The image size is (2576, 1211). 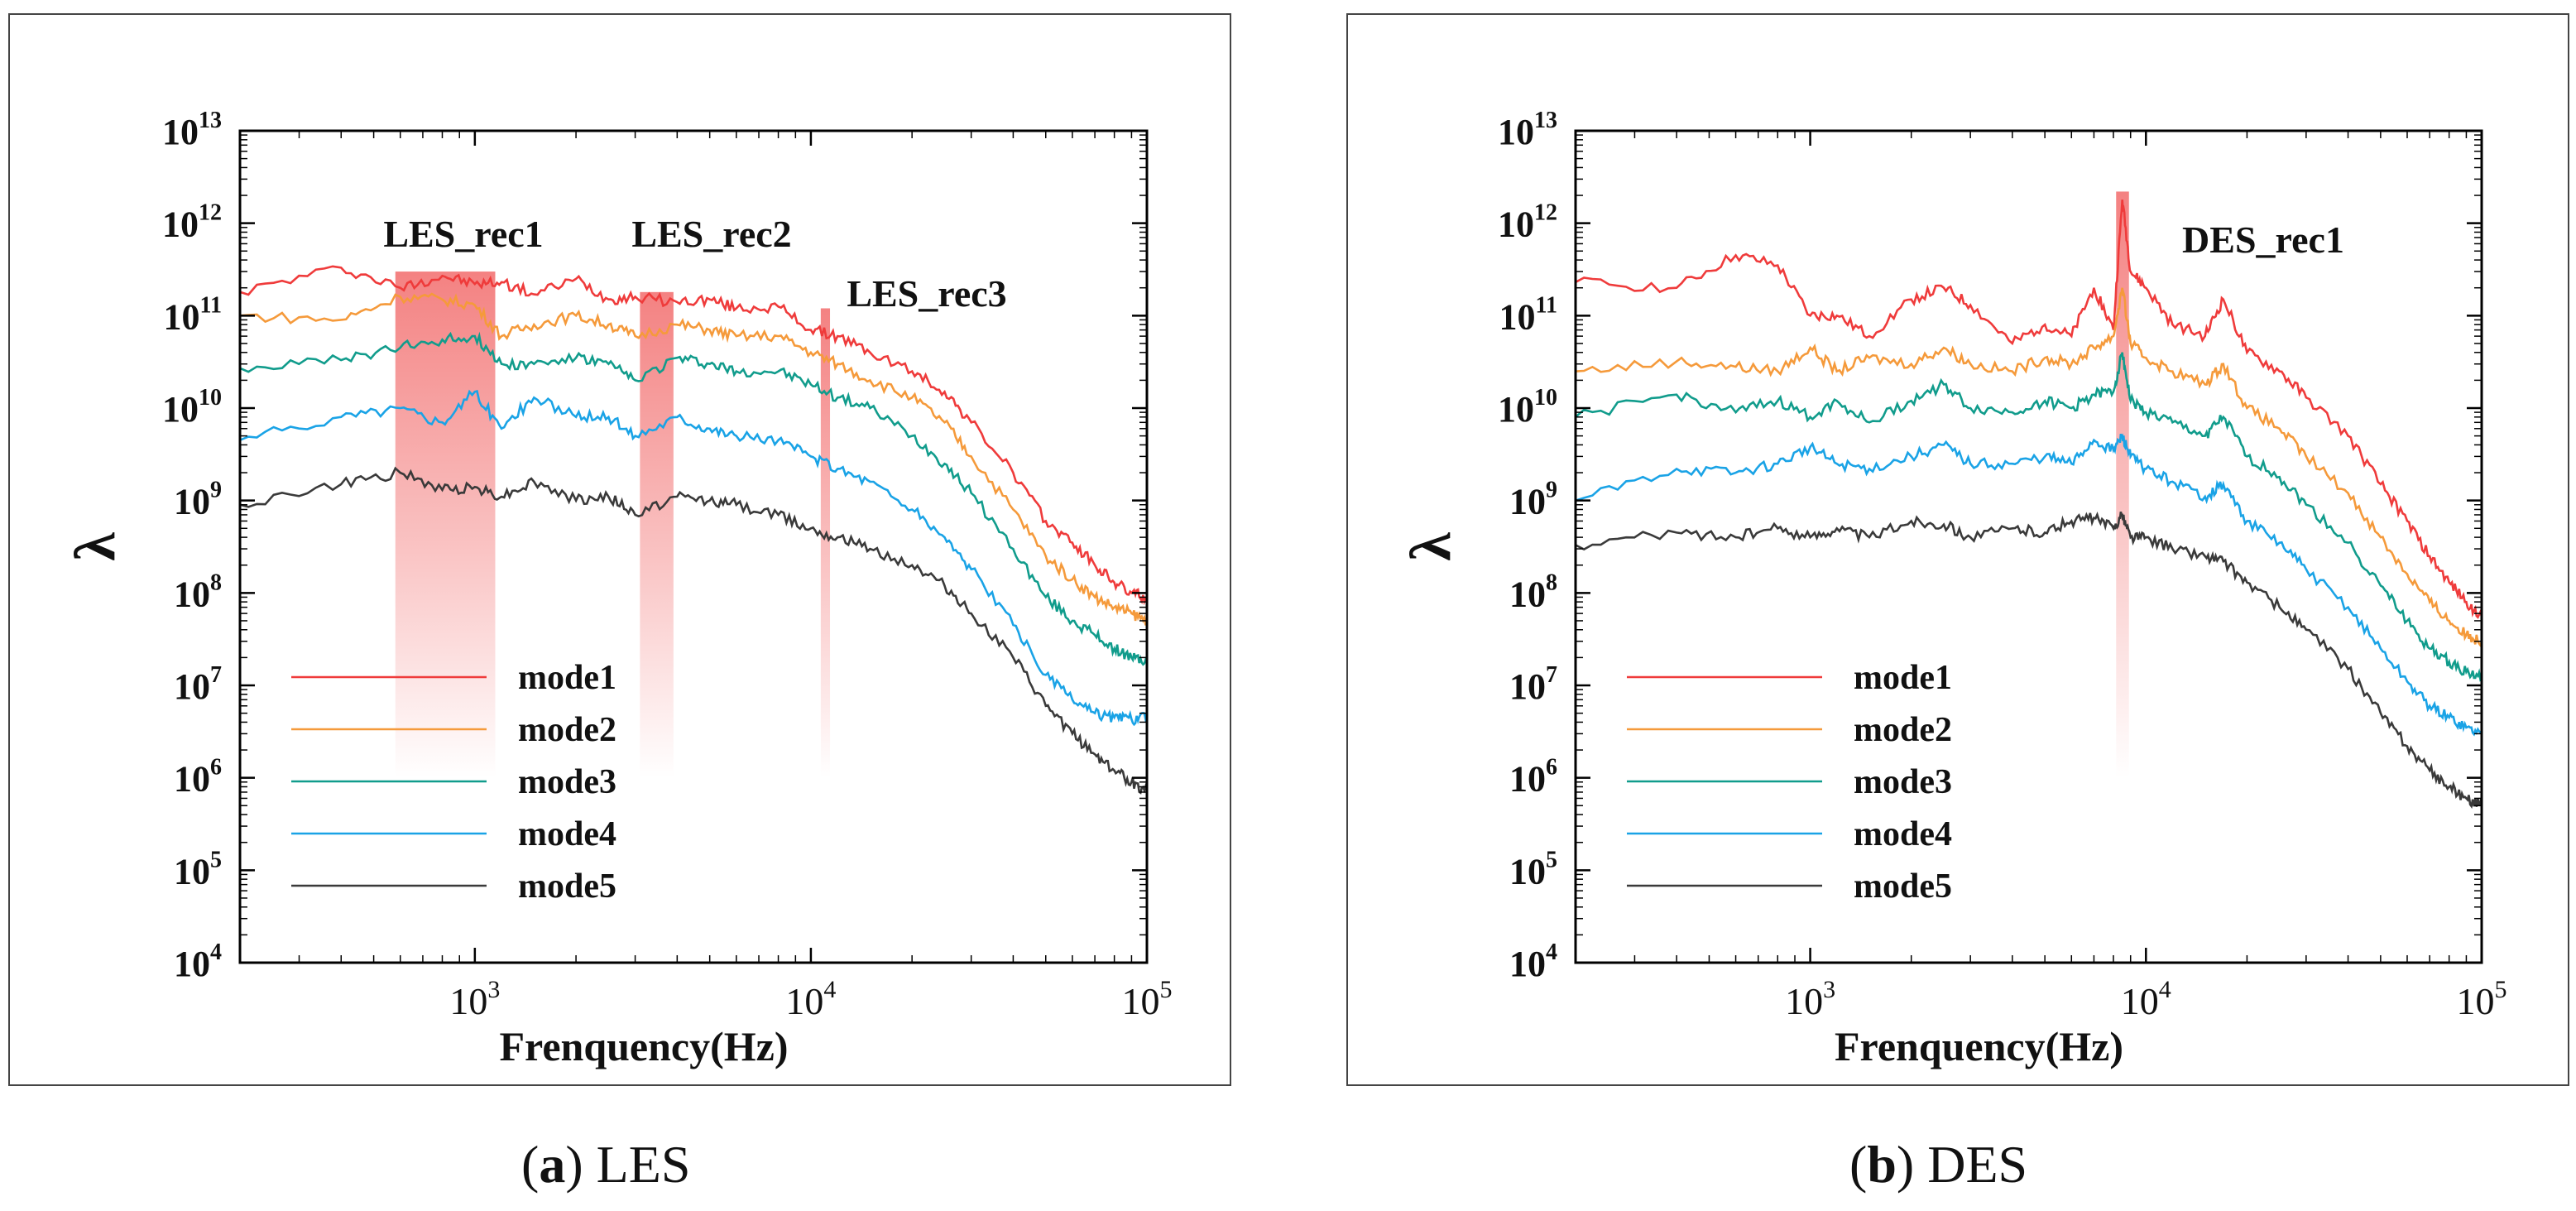 What do you see at coordinates (1978, 1164) in the screenshot?
I see `caption-b-text: DES` at bounding box center [1978, 1164].